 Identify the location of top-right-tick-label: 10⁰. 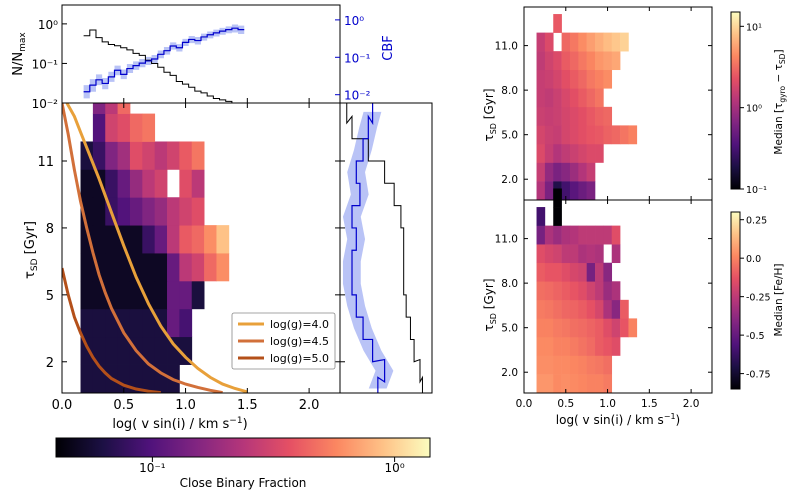
(354, 21).